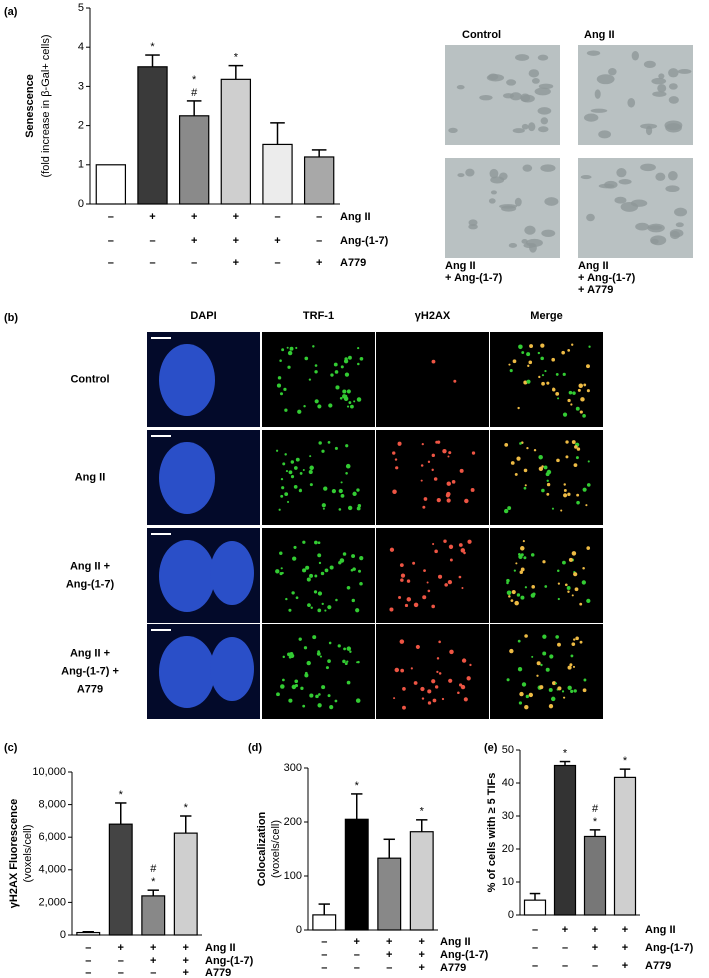 Image resolution: width=709 pixels, height=978 pixels. I want to click on panel-label: (b), so click(11, 318).